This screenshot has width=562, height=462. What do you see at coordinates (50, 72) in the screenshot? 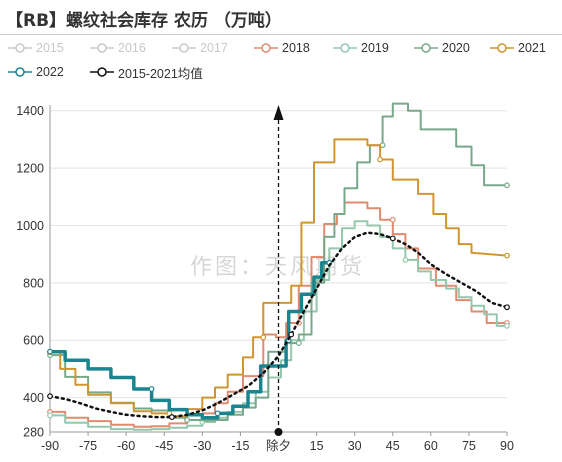
I see `legend-label: 2022` at bounding box center [50, 72].